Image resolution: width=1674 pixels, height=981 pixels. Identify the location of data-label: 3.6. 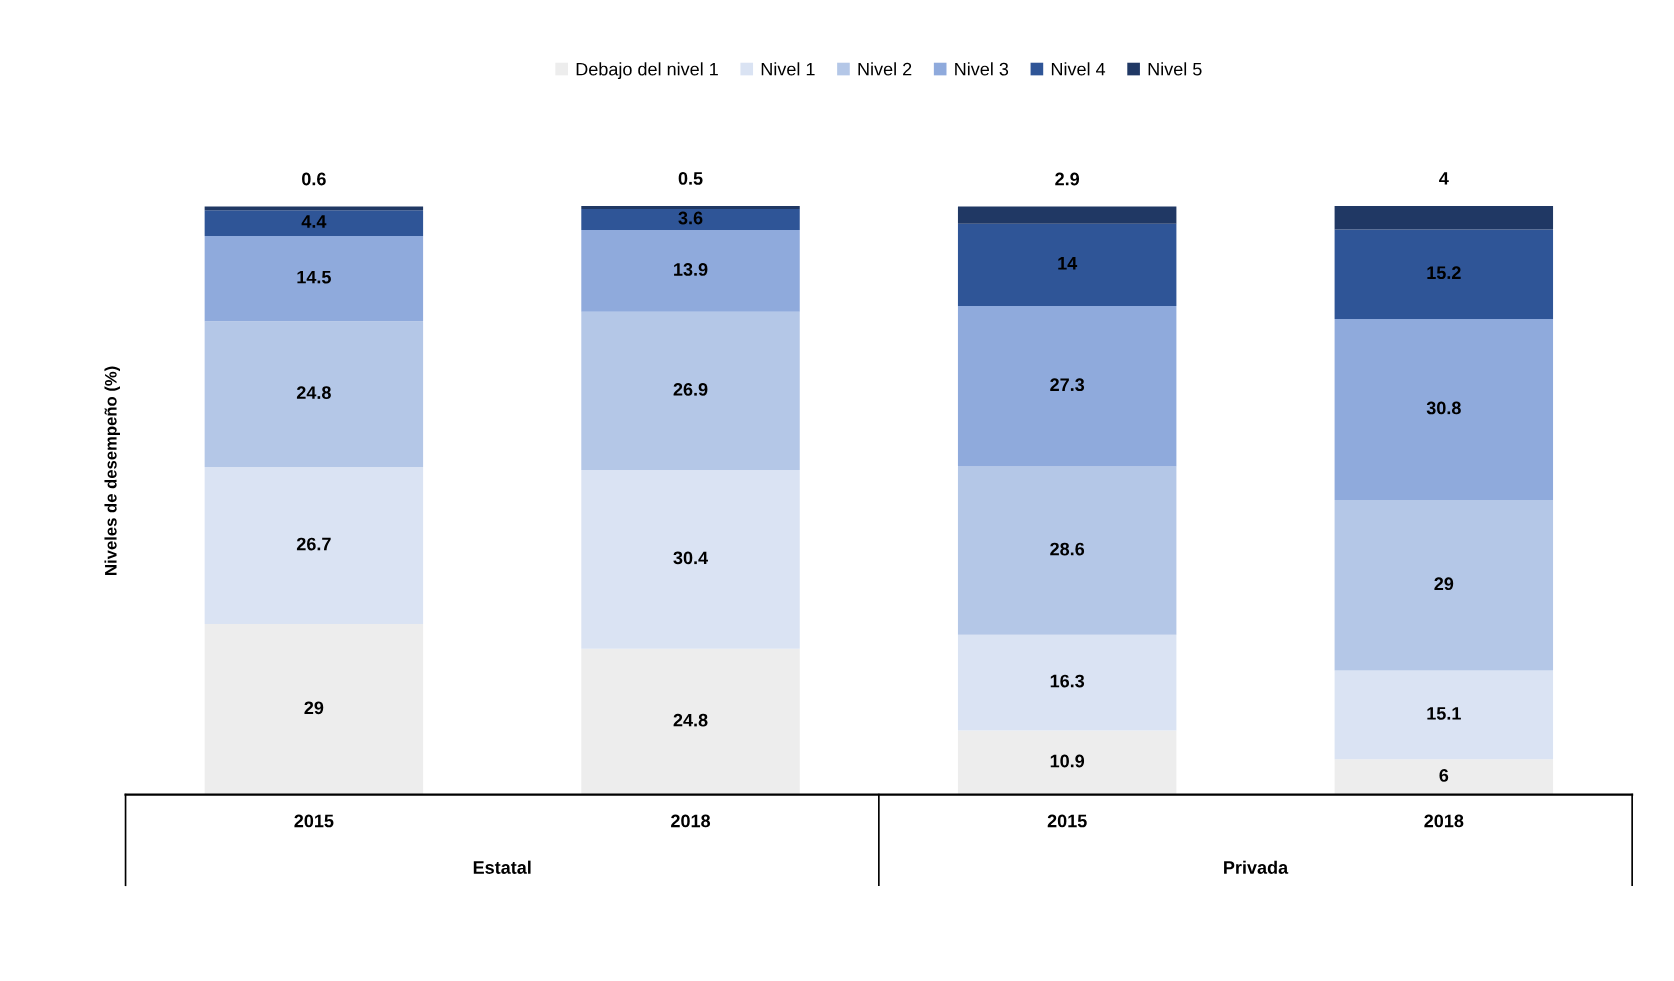
(690, 218).